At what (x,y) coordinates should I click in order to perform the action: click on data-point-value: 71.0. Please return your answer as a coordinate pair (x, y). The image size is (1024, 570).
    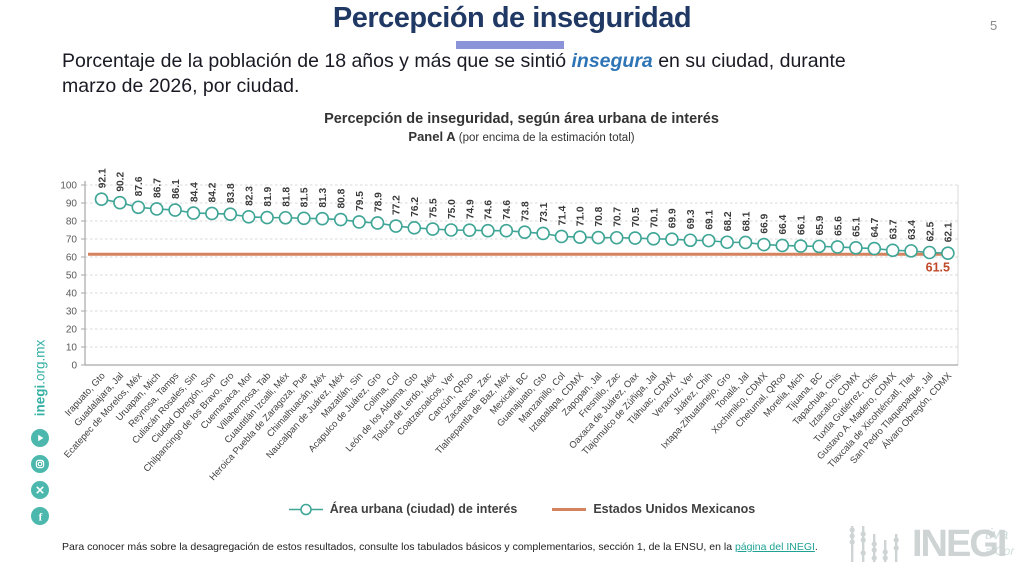
    Looking at the image, I should click on (581, 216).